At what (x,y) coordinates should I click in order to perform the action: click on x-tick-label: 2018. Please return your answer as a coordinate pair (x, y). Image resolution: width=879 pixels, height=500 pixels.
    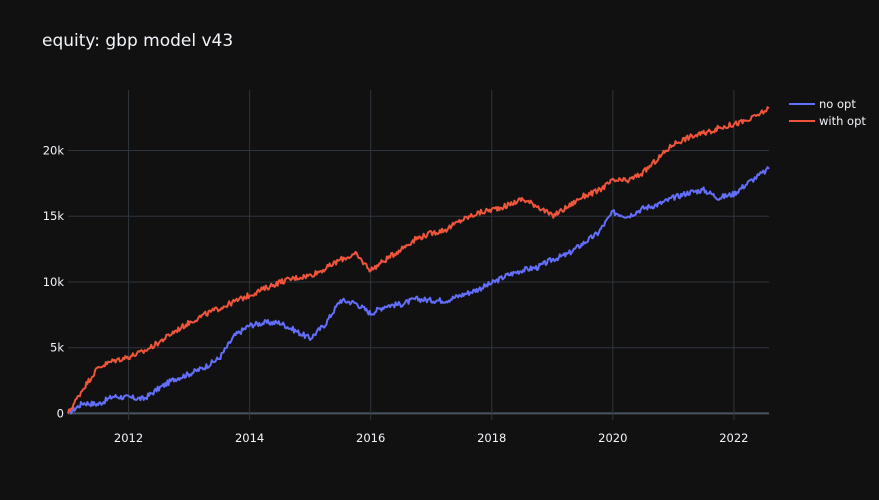
    Looking at the image, I should click on (491, 438).